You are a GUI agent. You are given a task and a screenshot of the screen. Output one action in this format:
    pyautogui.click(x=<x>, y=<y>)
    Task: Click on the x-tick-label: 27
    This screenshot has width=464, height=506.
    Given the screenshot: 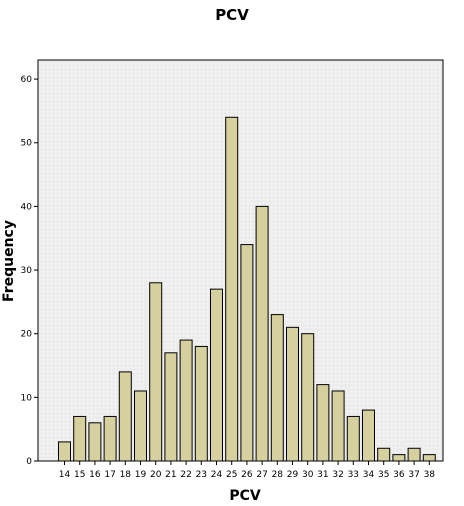 What is the action you would take?
    pyautogui.click(x=261, y=475)
    